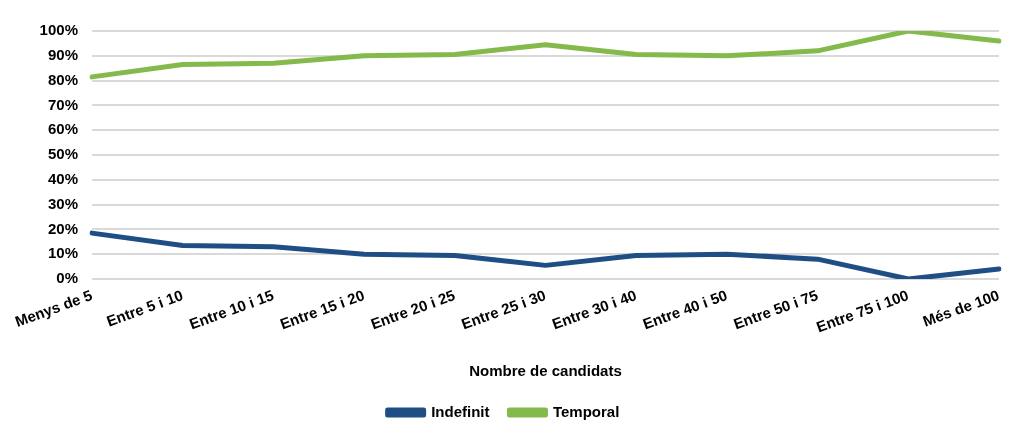  What do you see at coordinates (586, 411) in the screenshot?
I see `legend-label: Temporal` at bounding box center [586, 411].